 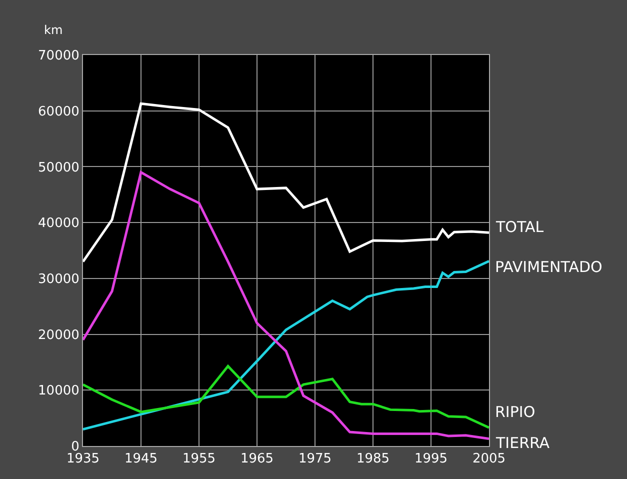 I want to click on x-tick-label: 2005, so click(x=489, y=459).